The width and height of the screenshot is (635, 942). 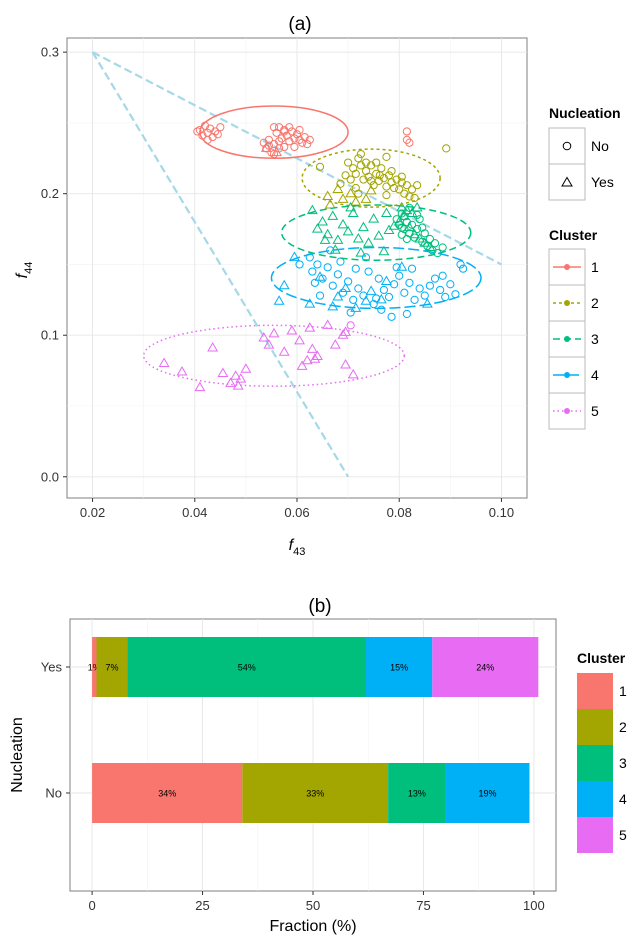 What do you see at coordinates (292, 545) in the screenshot?
I see `panel-a-x-axis-label-main: f` at bounding box center [292, 545].